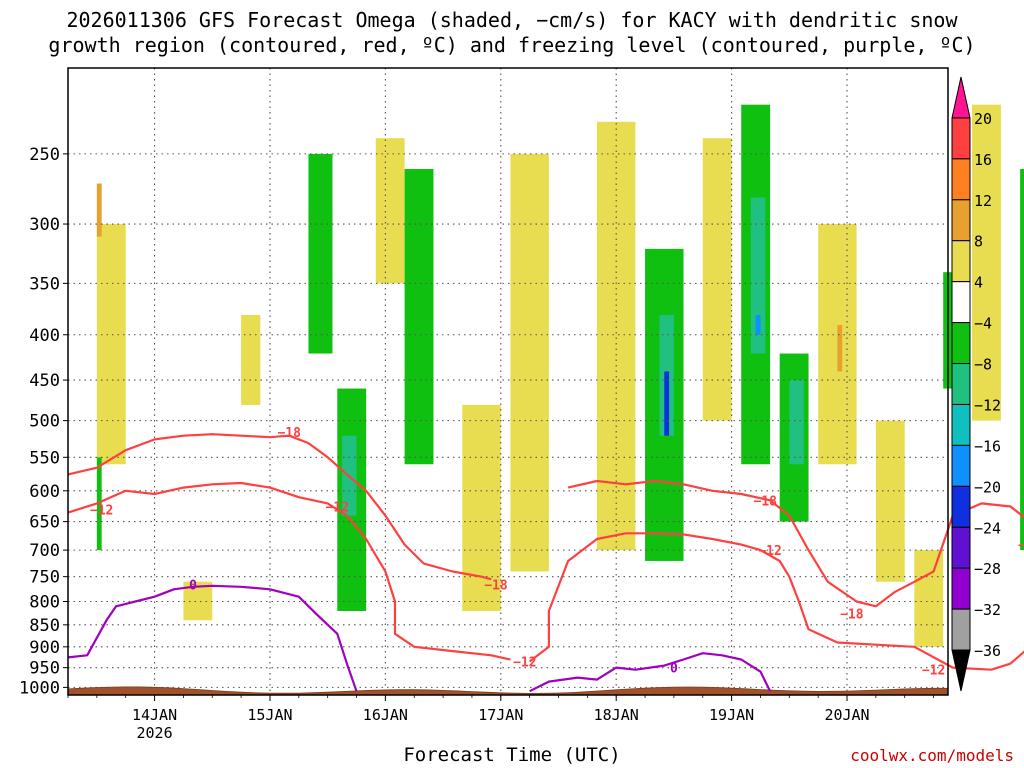 This screenshot has width=1024, height=768. What do you see at coordinates (44, 578) in the screenshot?
I see `y-tick-label: 750` at bounding box center [44, 578].